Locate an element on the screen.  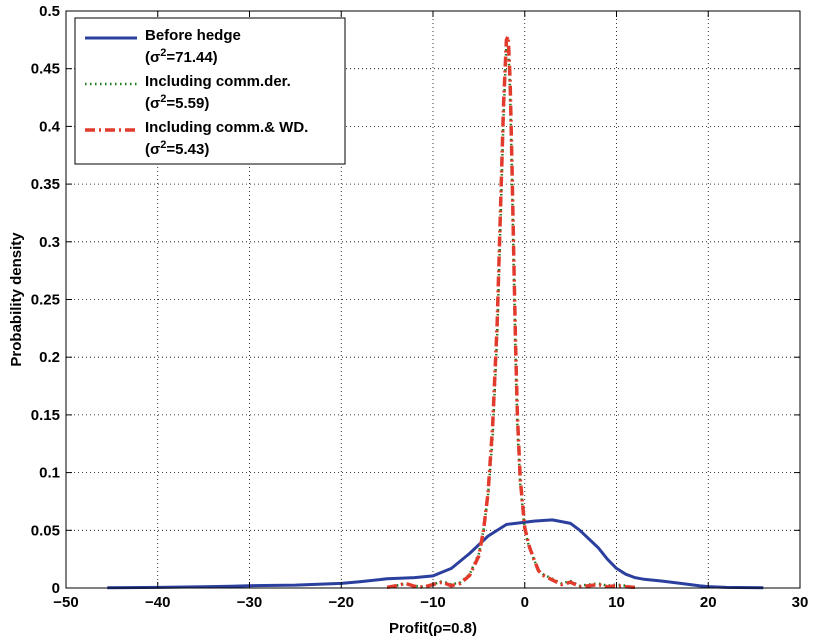
x-tick-label: −20 is located at coordinates (341, 602).